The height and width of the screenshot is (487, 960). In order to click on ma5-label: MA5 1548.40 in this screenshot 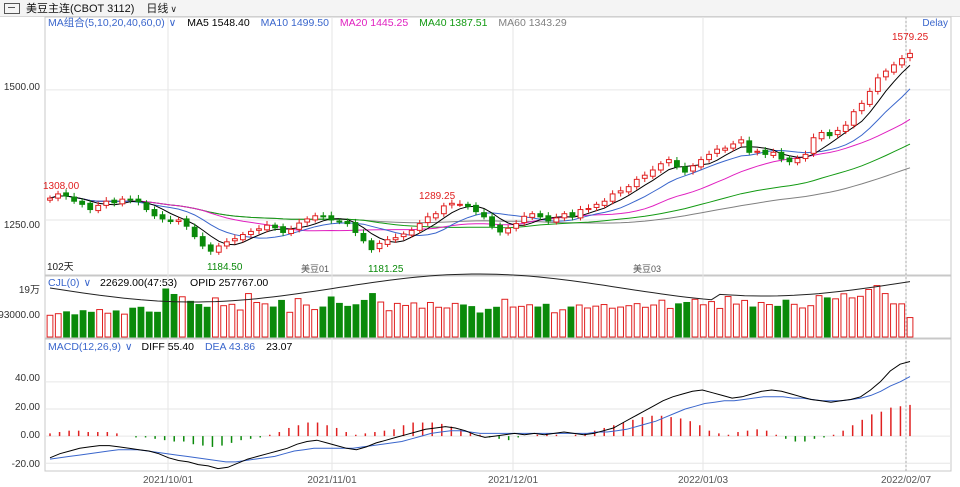, I will do `click(218, 23)`.